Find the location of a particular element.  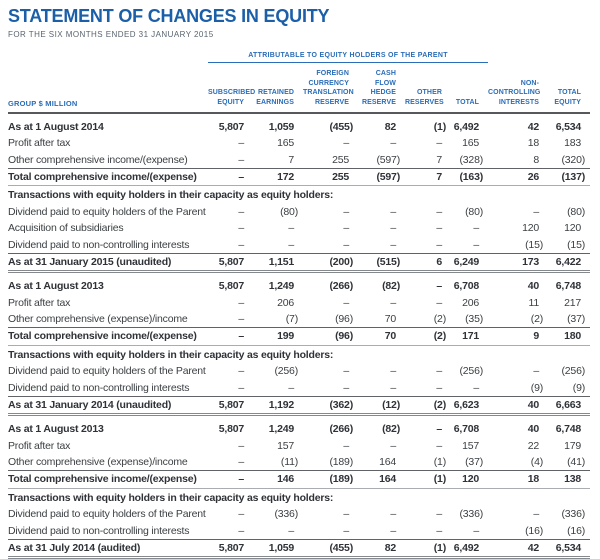

cell-value: 165 is located at coordinates (471, 143).